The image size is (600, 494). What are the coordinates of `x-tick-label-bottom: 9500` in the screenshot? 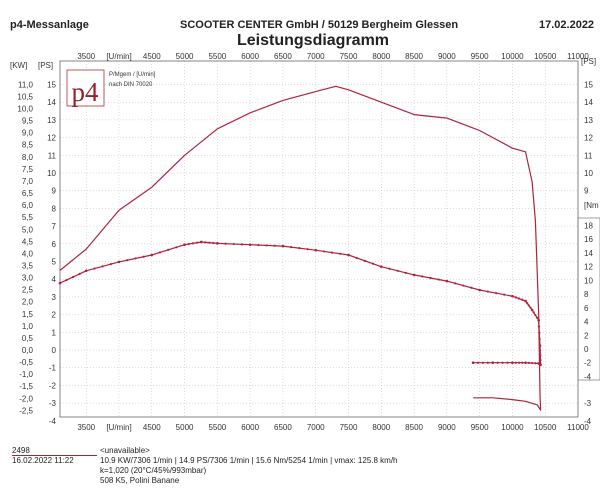 It's located at (480, 427).